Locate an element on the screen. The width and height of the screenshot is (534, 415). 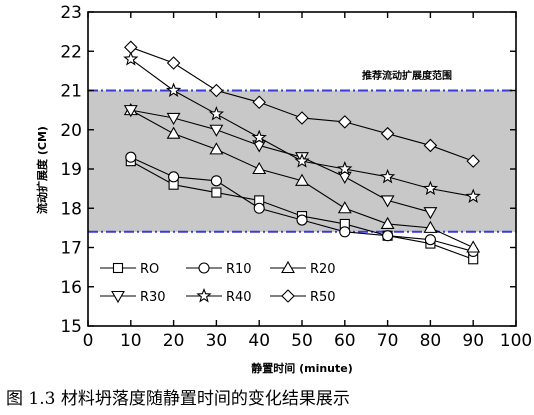
y-tick-label: 15 is located at coordinates (71, 327).